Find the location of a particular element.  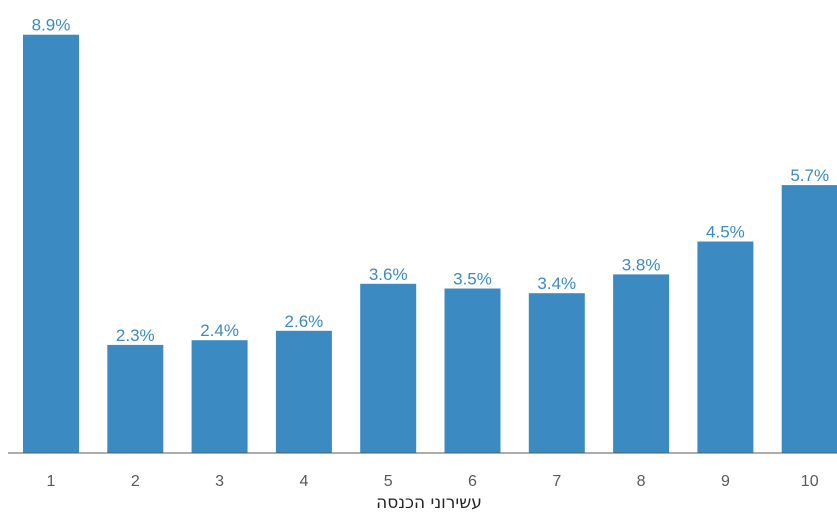

x-tick-label-2: 2 is located at coordinates (135, 481).